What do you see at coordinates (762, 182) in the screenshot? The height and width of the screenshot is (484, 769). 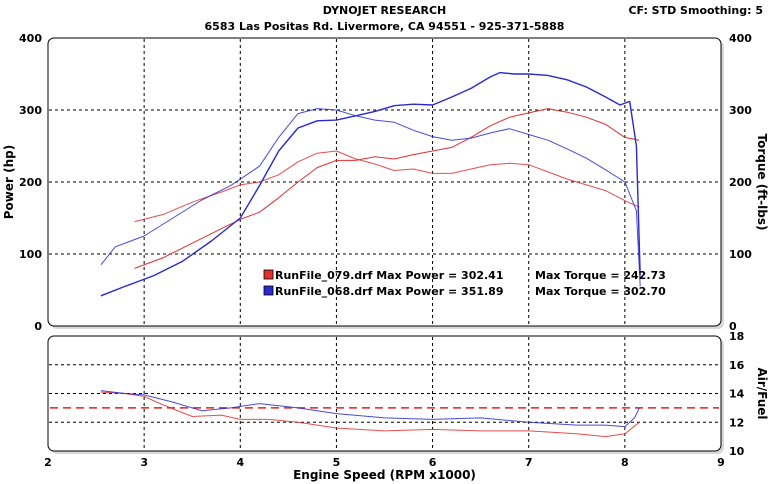 I see `y-axis-title-right: Torque (ft-lbs)` at bounding box center [762, 182].